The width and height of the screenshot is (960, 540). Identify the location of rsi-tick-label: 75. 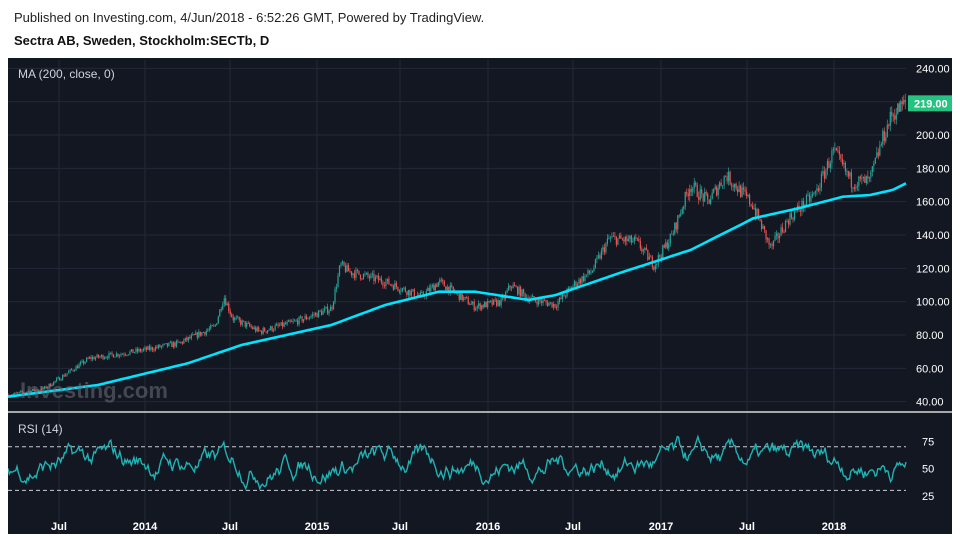
(928, 442).